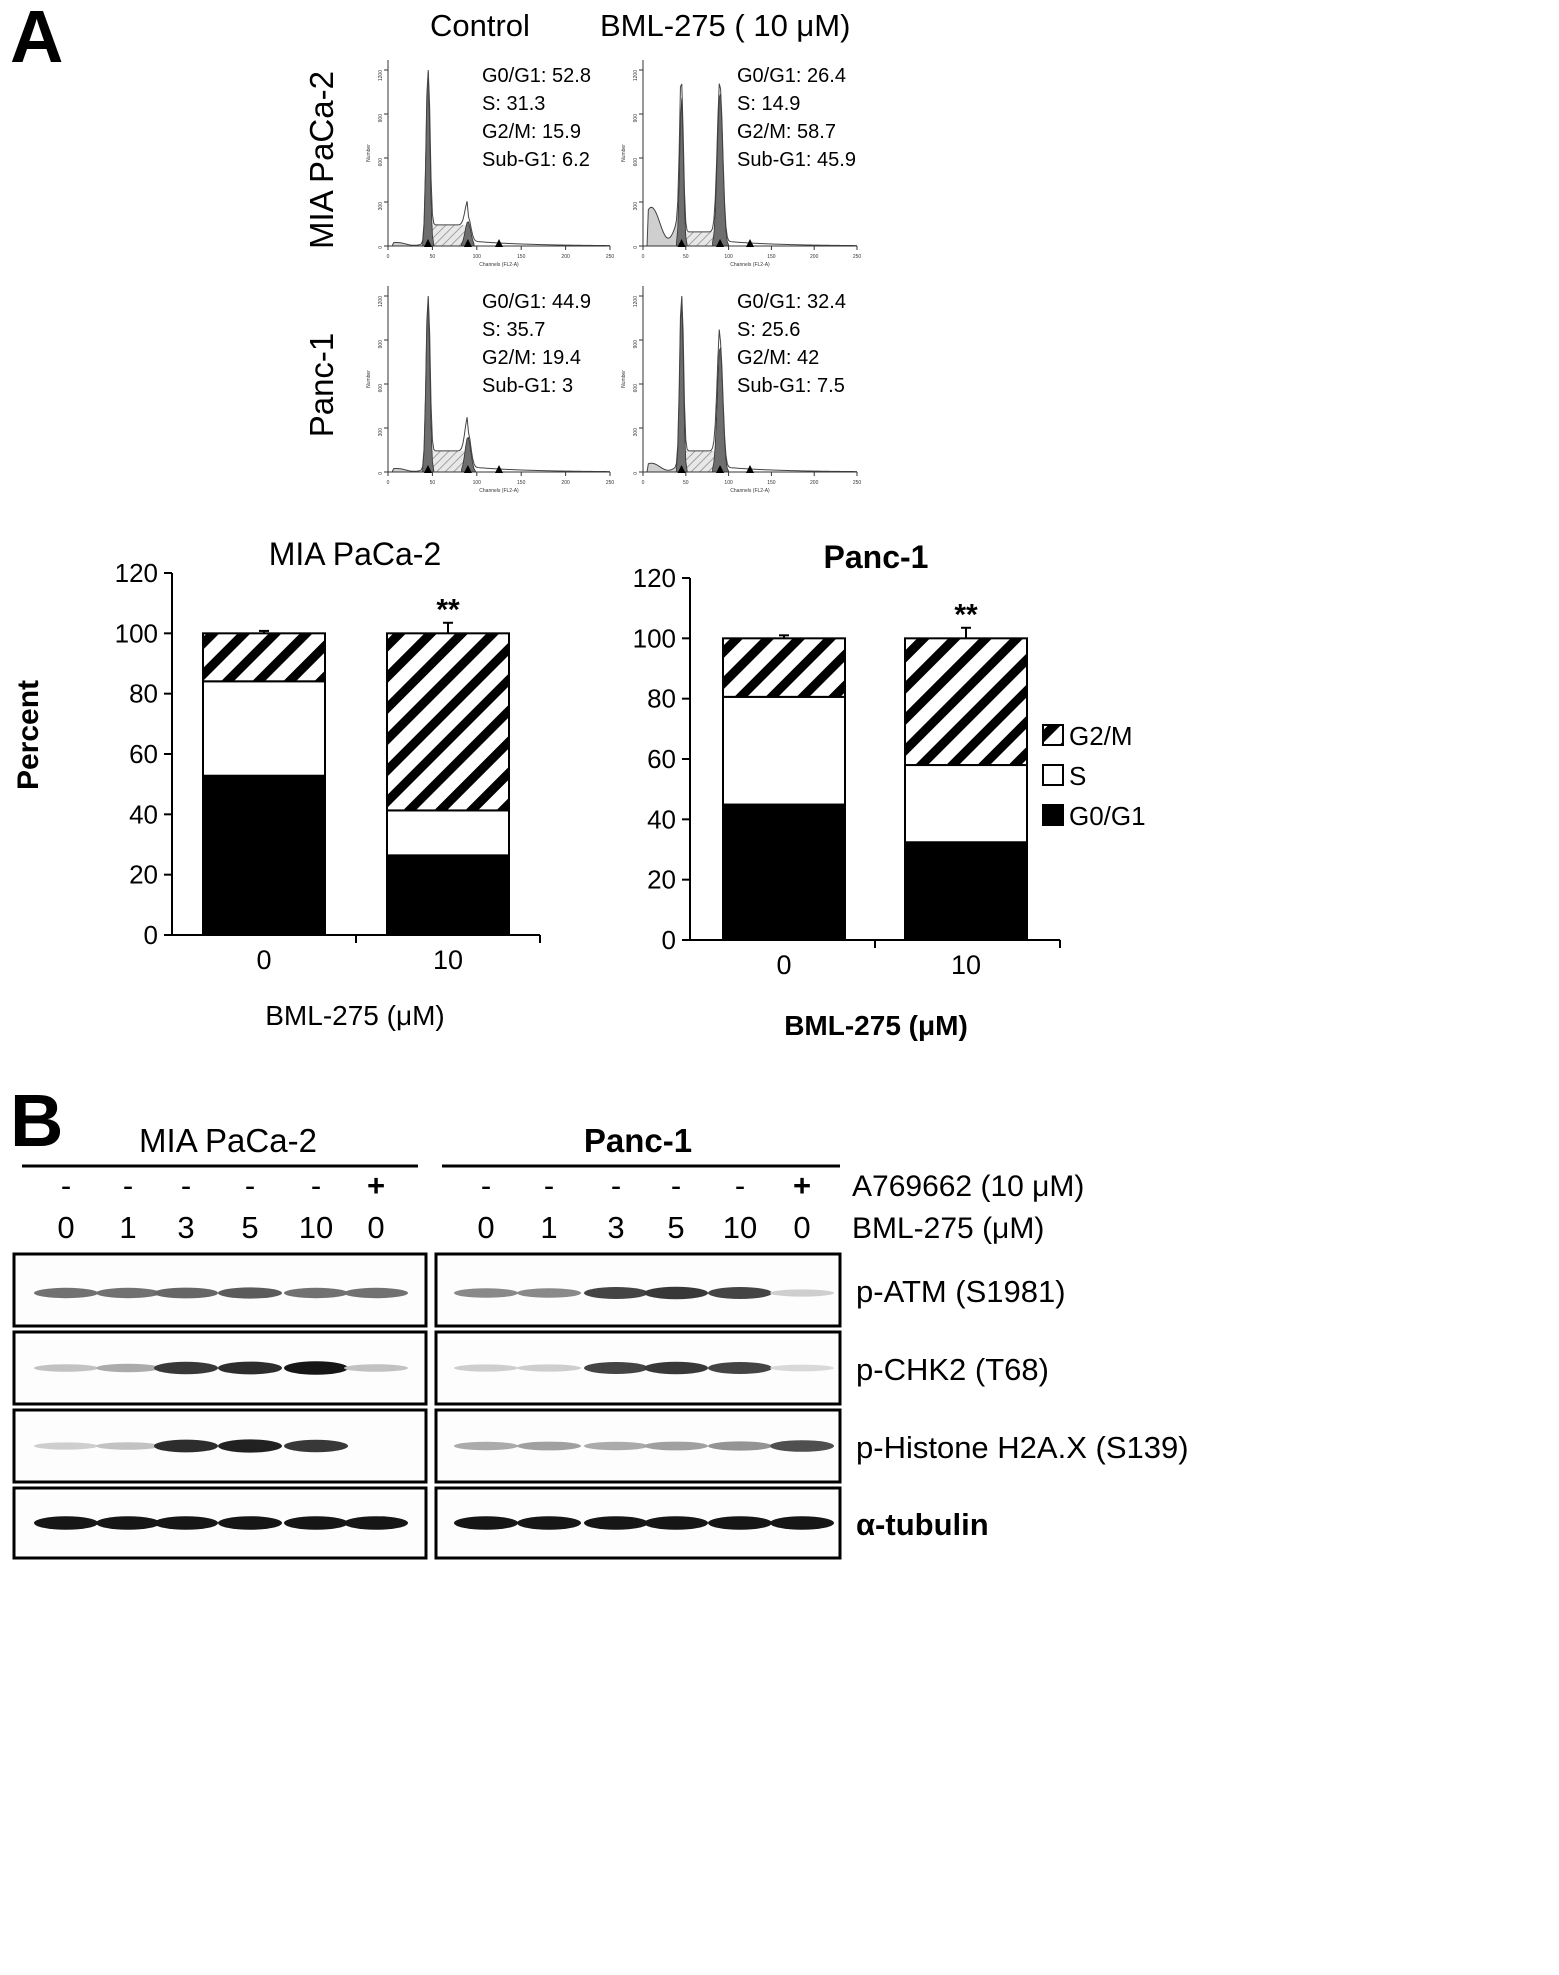 The height and width of the screenshot is (1975, 1559). What do you see at coordinates (480, 25) in the screenshot?
I see `condition-title-control: Control` at bounding box center [480, 25].